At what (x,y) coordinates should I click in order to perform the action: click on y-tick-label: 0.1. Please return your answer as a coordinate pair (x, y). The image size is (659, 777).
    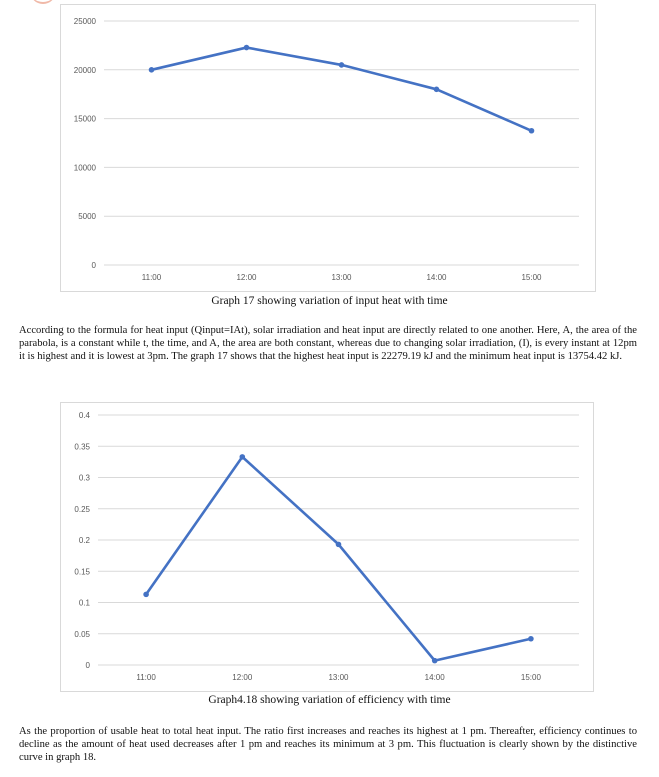
    Looking at the image, I should click on (85, 603).